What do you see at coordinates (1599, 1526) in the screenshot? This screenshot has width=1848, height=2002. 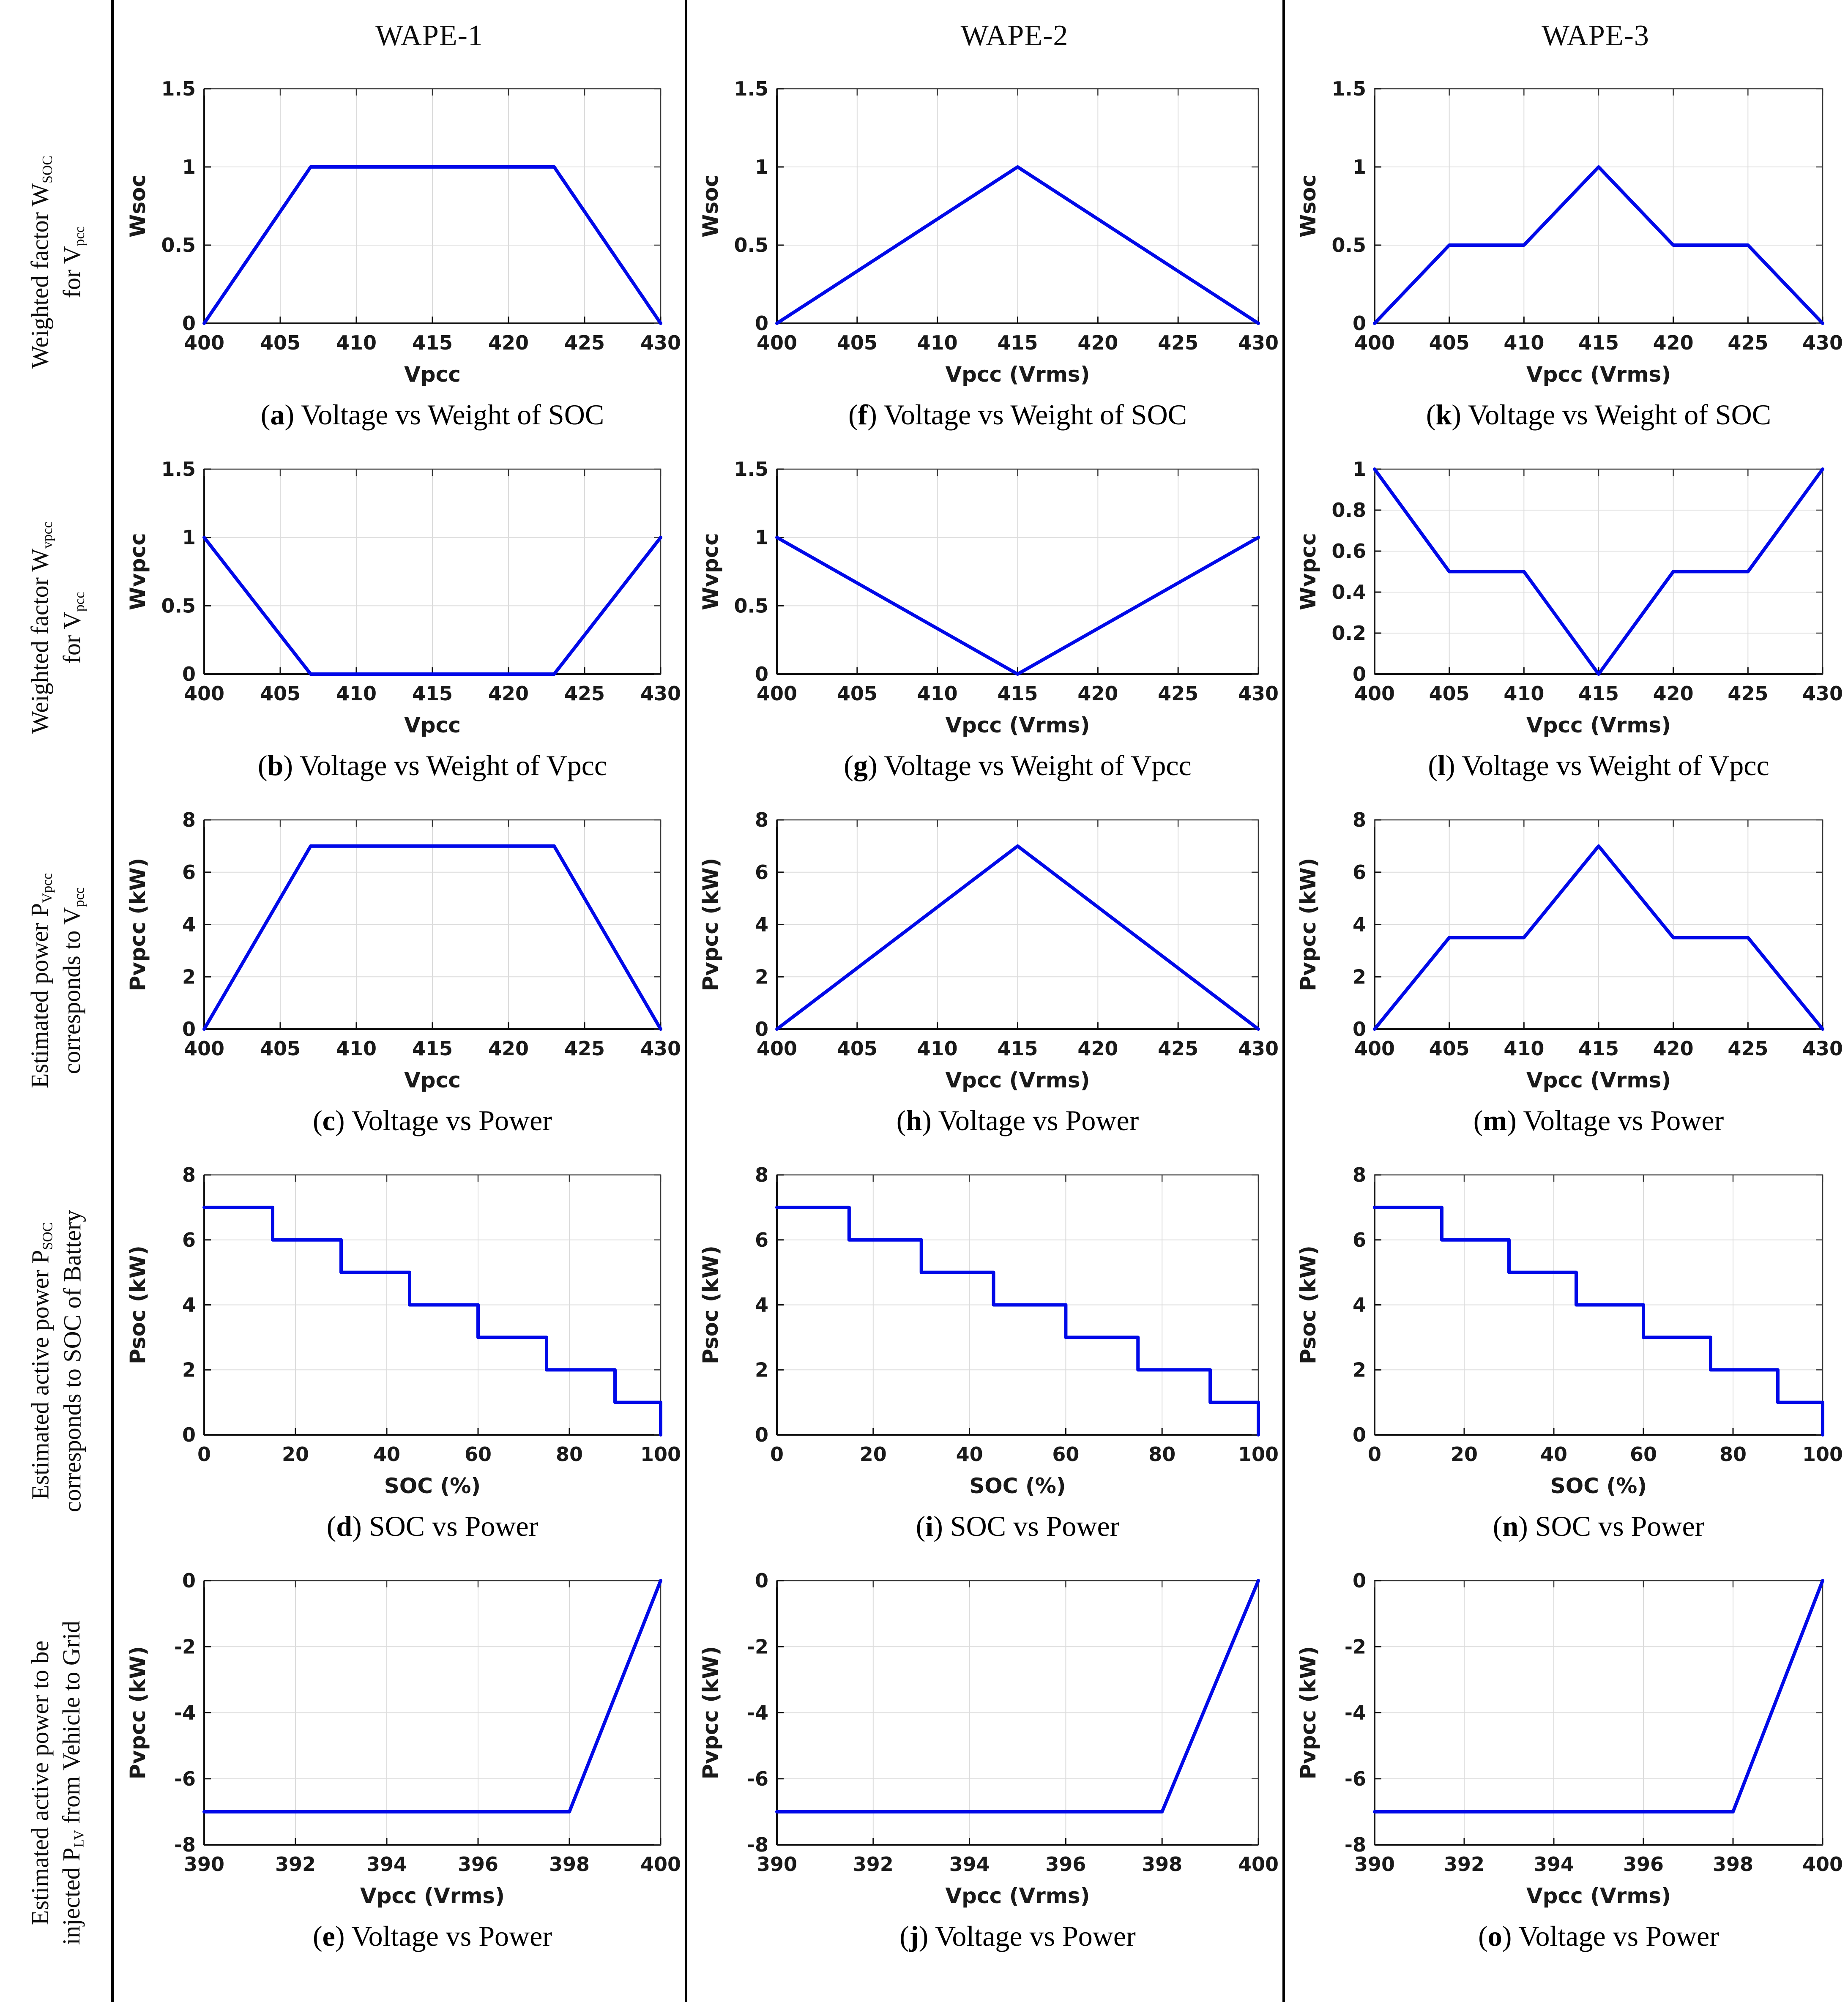 I see `caption-n: (n) SOC vs Power` at bounding box center [1599, 1526].